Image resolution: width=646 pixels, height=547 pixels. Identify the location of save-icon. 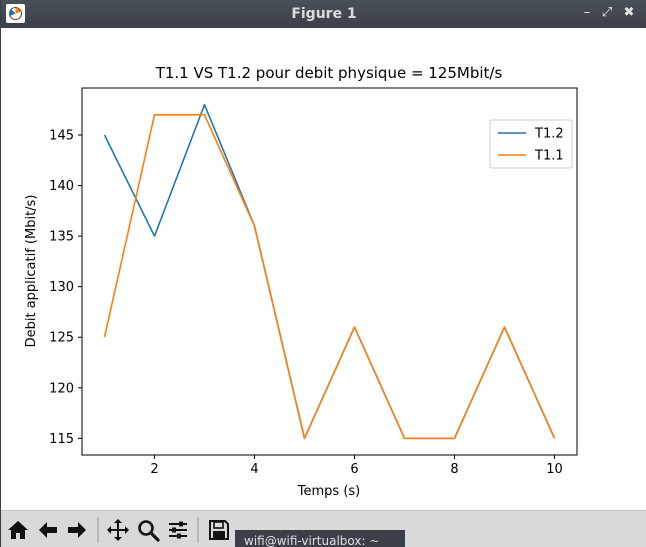
(219, 530).